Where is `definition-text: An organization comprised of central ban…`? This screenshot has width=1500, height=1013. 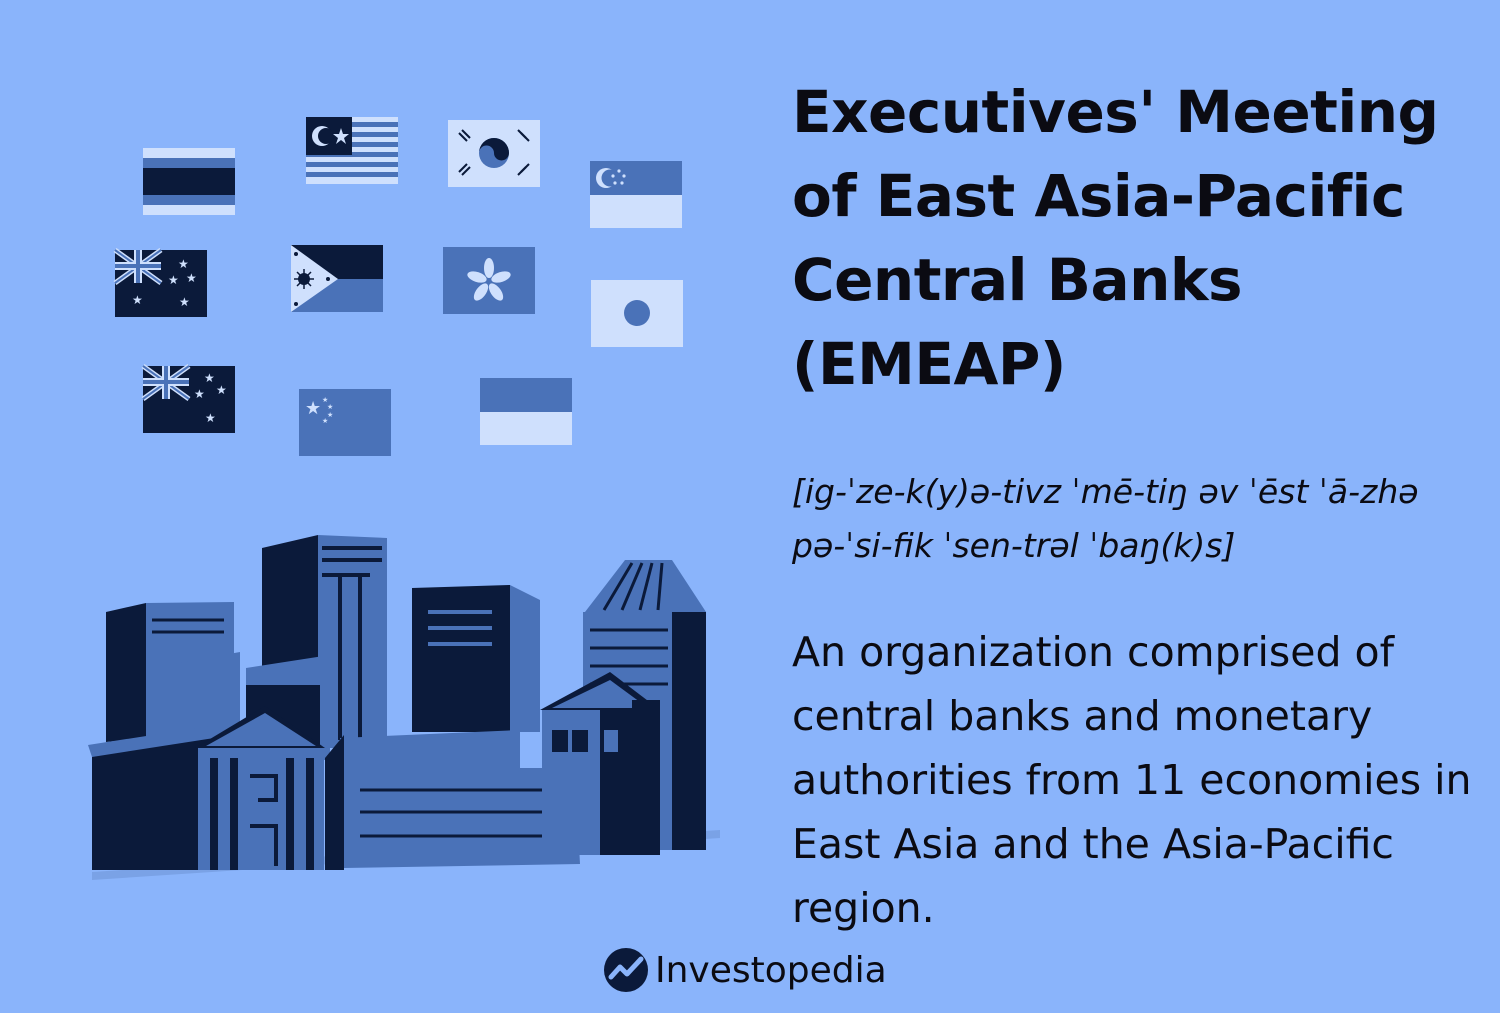 definition-text: An organization comprised of central ban… is located at coordinates (1132, 780).